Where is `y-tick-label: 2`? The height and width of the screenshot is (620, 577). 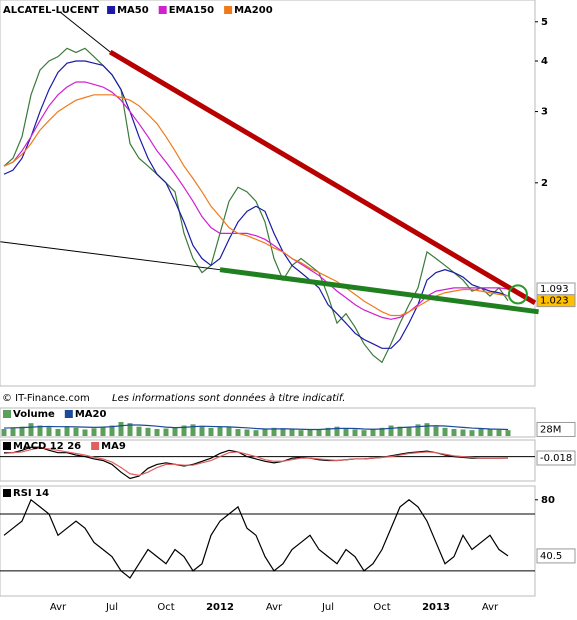 y-tick-label: 2 is located at coordinates (544, 183).